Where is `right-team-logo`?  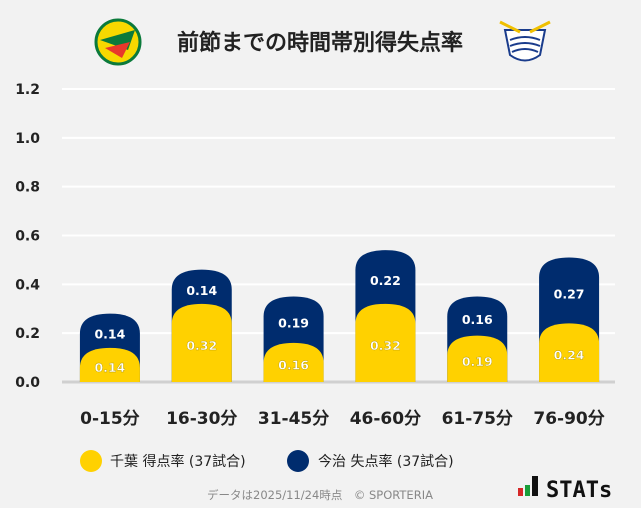 right-team-logo is located at coordinates (525, 41).